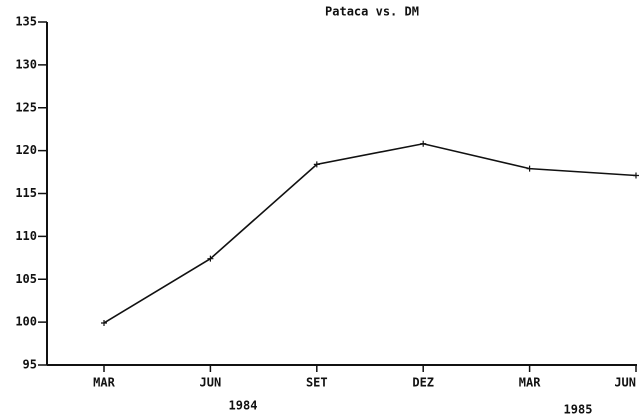 This screenshot has height=419, width=639. Describe the element at coordinates (30, 365) in the screenshot. I see `y-tick-label: 95` at that location.